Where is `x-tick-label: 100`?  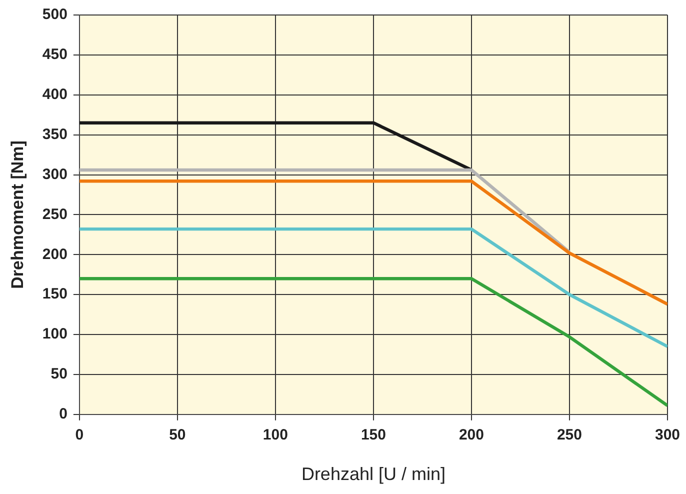
x-tick-label: 100 is located at coordinates (275, 435).